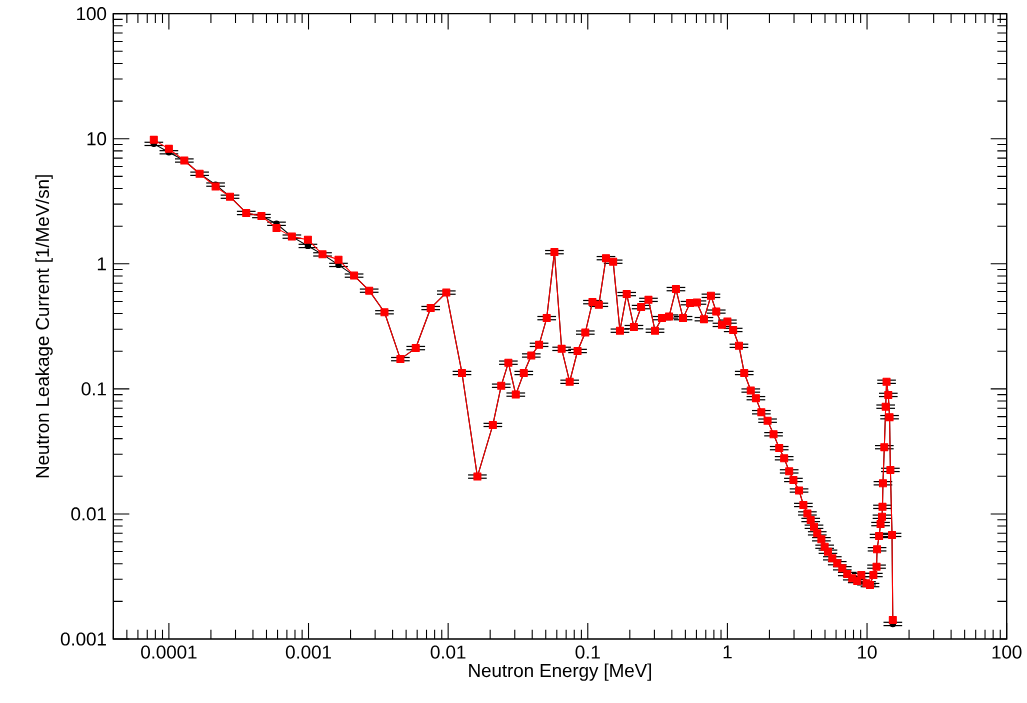  I want to click on y-tick-label: 1, so click(101, 264).